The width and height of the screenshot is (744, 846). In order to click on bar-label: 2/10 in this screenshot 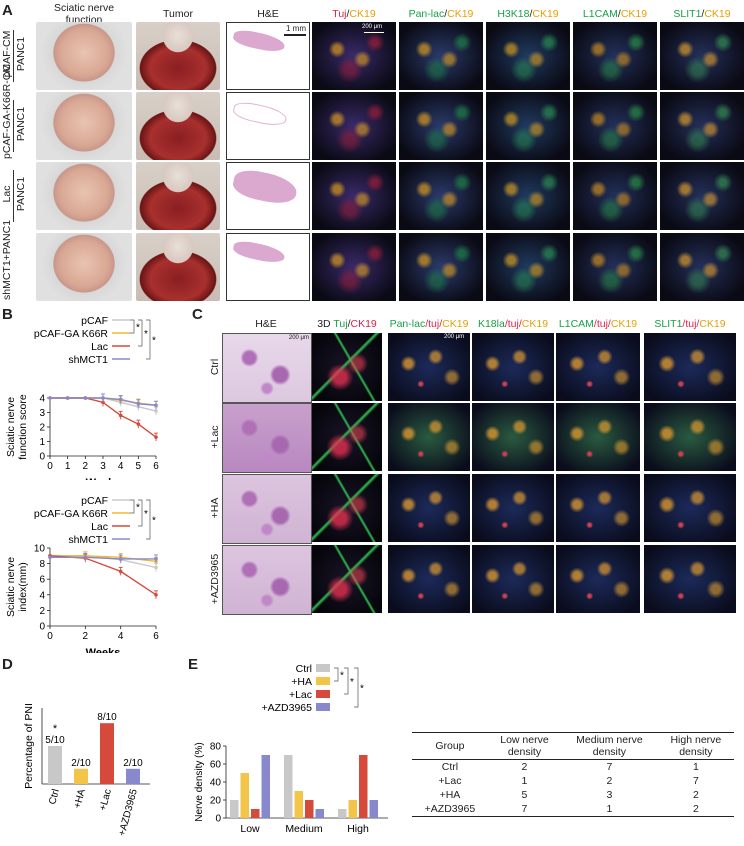, I will do `click(81, 763)`.